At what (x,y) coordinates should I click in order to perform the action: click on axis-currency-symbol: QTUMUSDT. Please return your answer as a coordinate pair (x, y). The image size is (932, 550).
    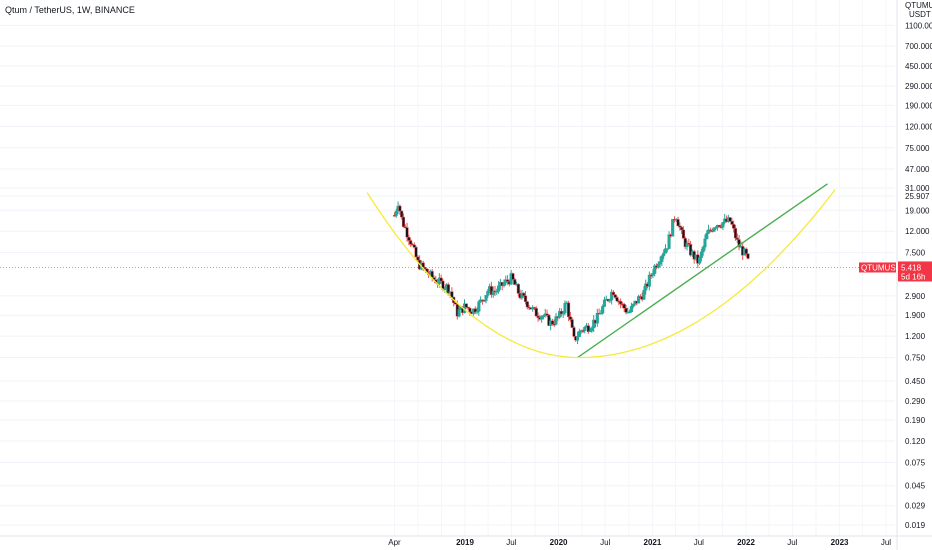
    Looking at the image, I should click on (918, 5).